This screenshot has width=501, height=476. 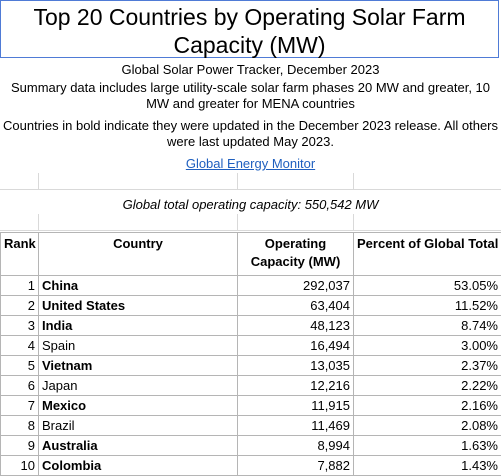 What do you see at coordinates (427, 254) in the screenshot?
I see `header-percent: Percent of Global Total` at bounding box center [427, 254].